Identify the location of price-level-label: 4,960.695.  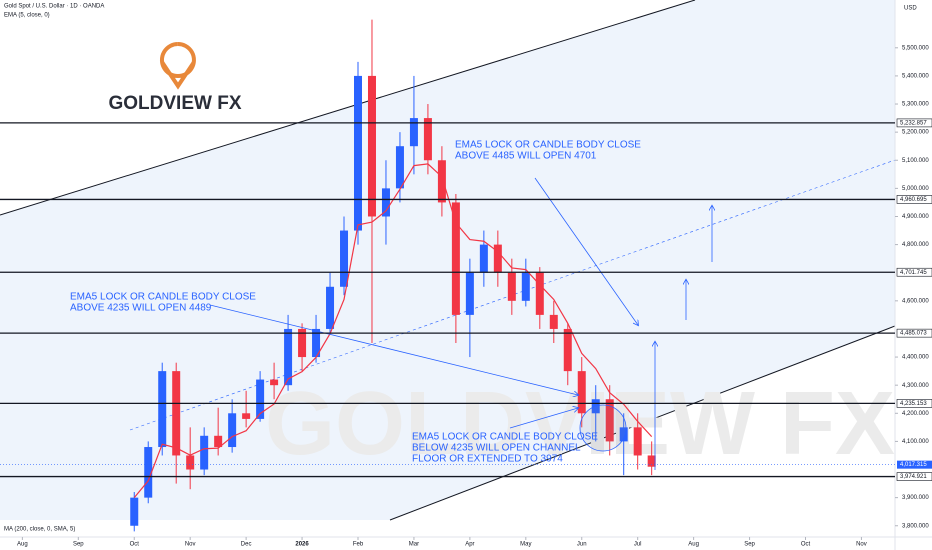
(913, 200).